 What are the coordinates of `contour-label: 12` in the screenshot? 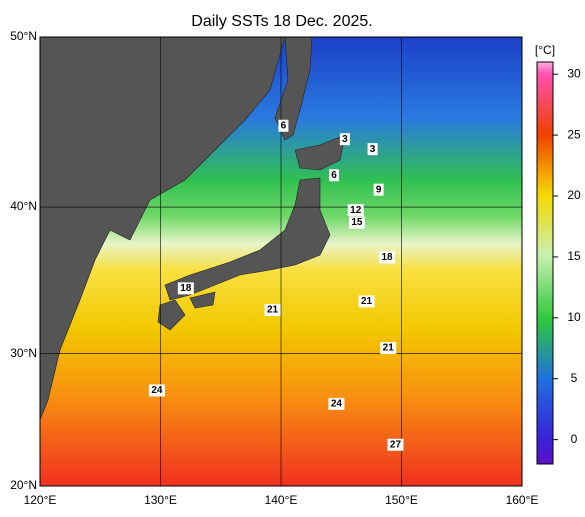 It's located at (356, 210).